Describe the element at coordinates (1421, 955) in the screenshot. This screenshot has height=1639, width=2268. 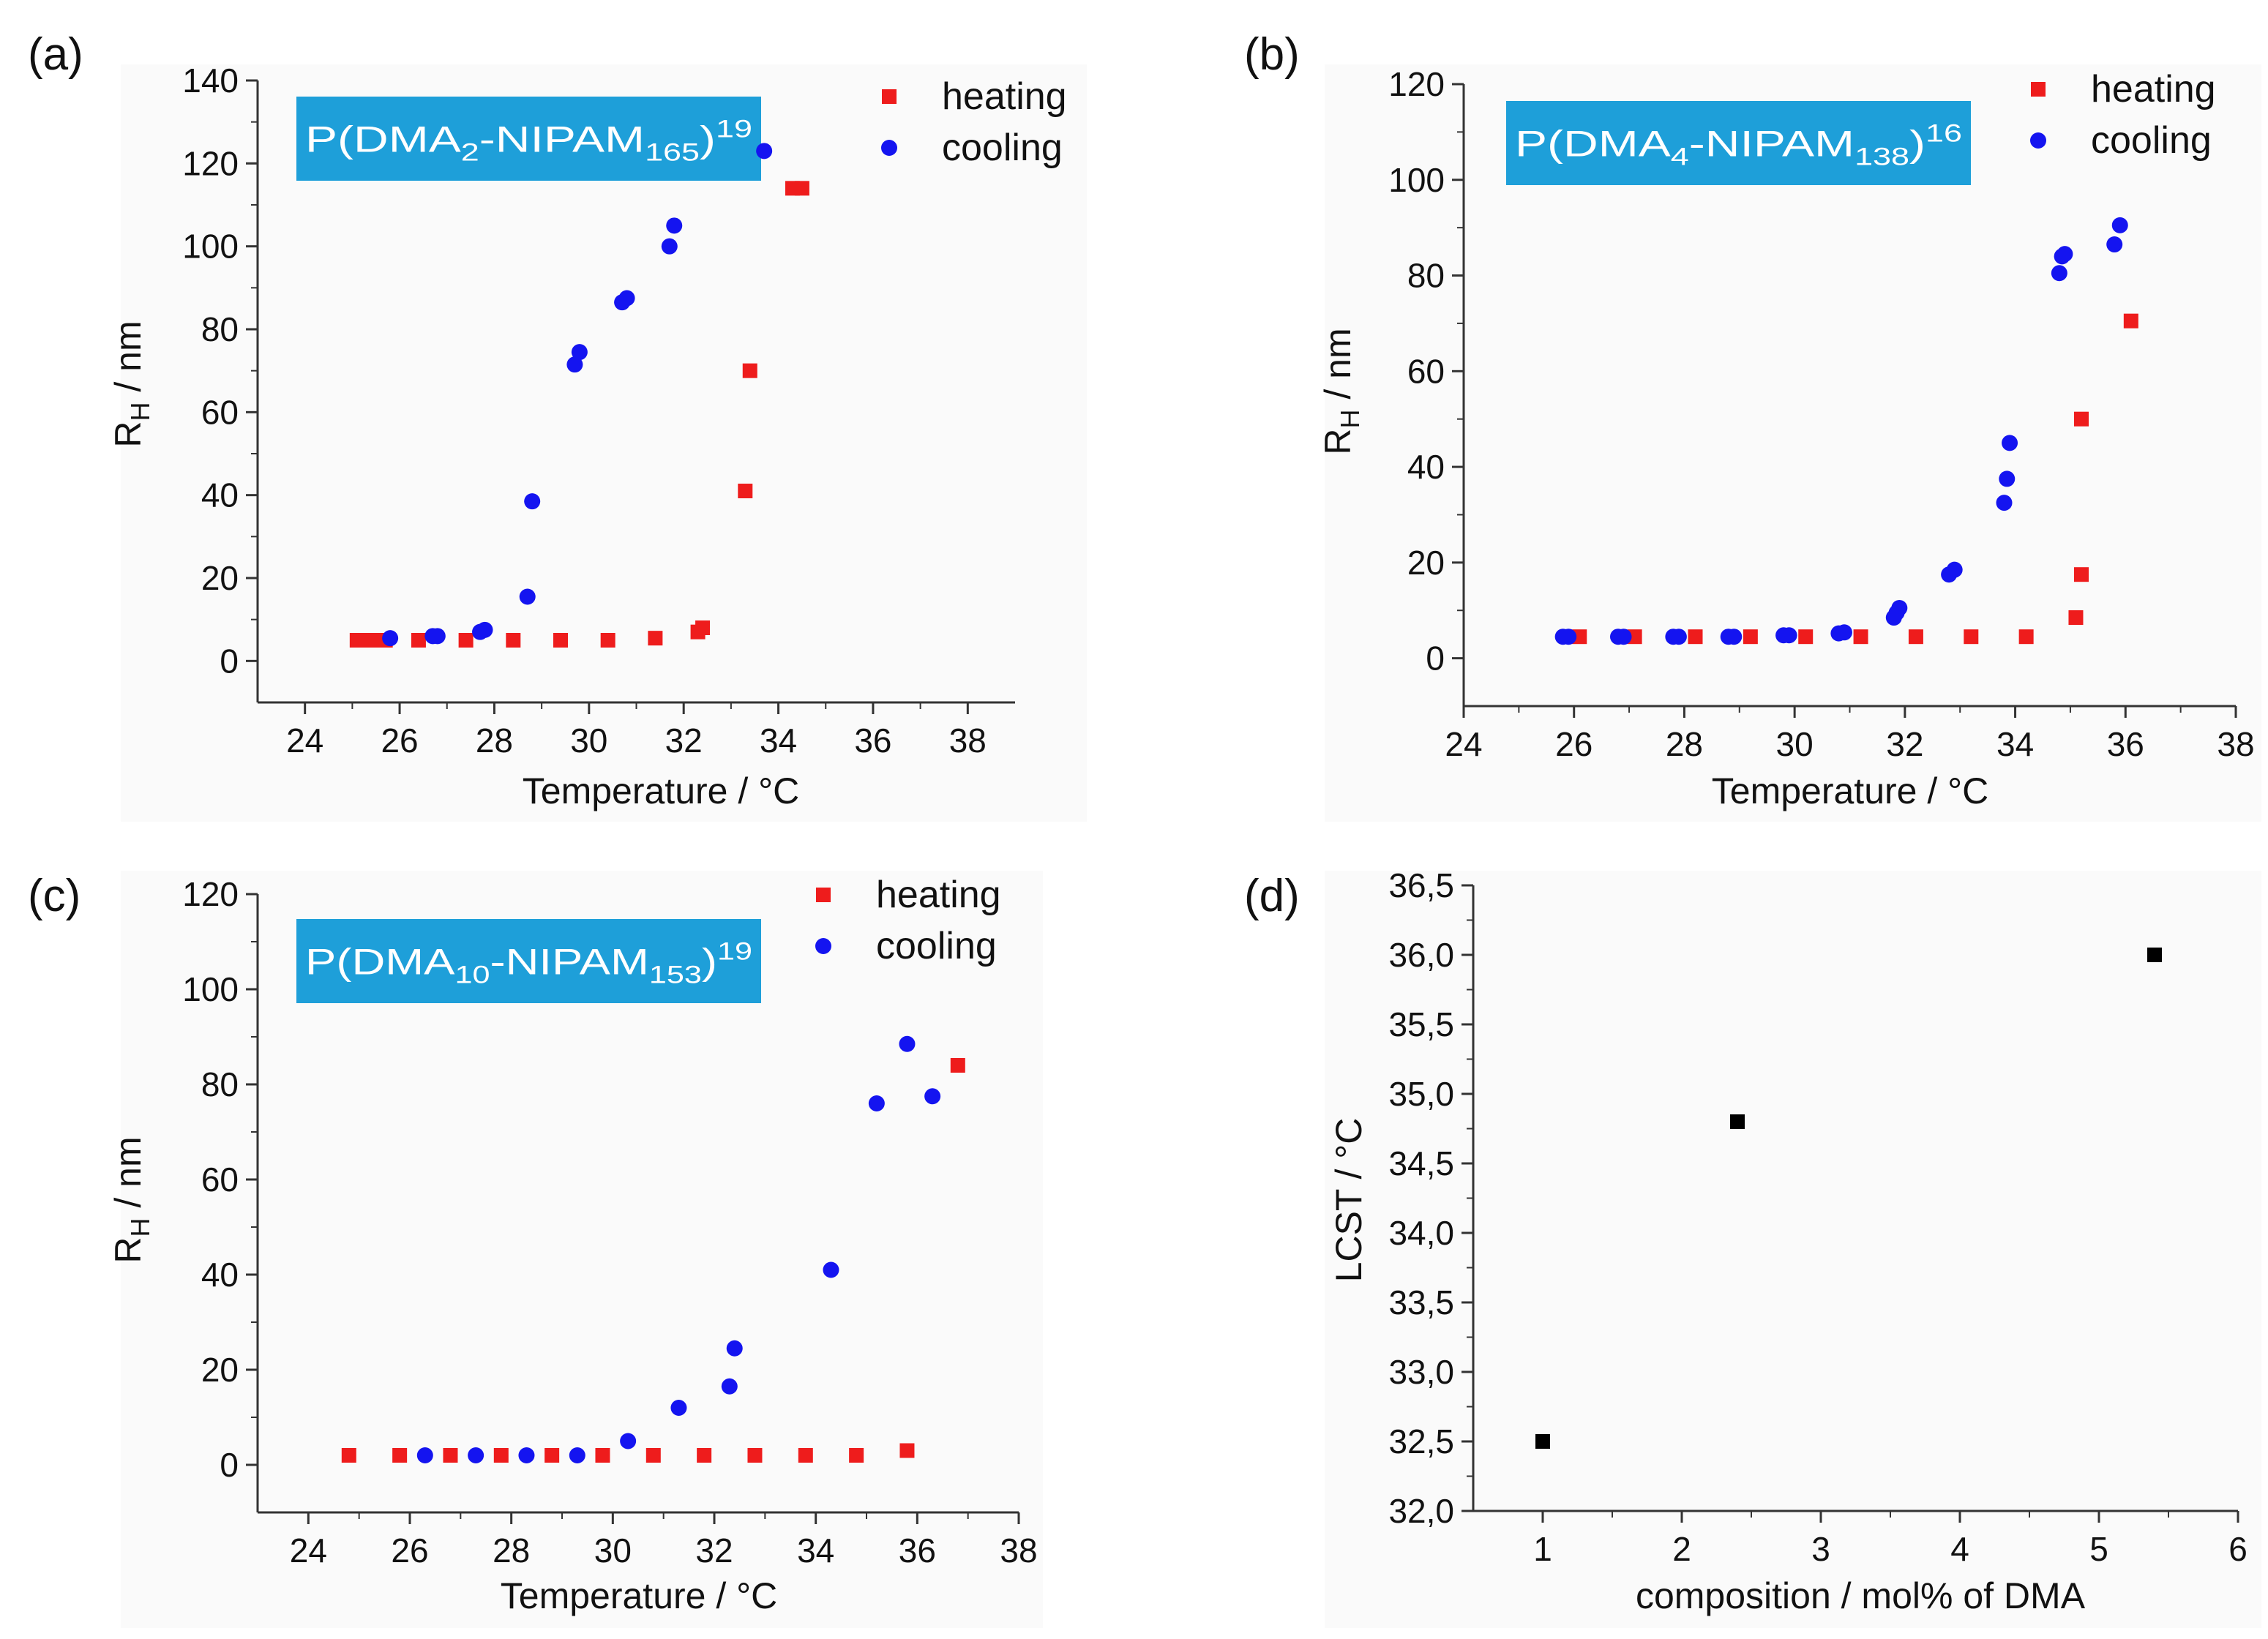
I see `y-tick-label: 36,0` at that location.